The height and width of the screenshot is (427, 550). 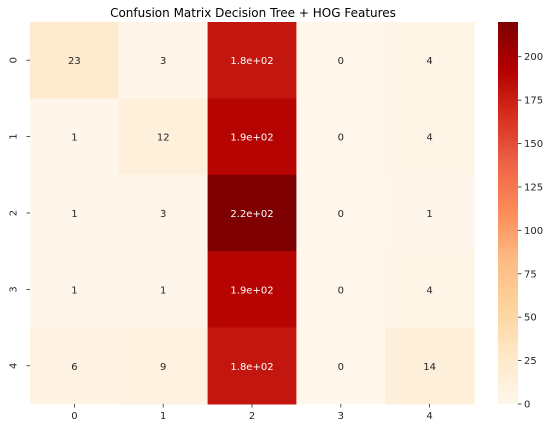 I want to click on x-tick-label: 0, so click(x=74, y=416).